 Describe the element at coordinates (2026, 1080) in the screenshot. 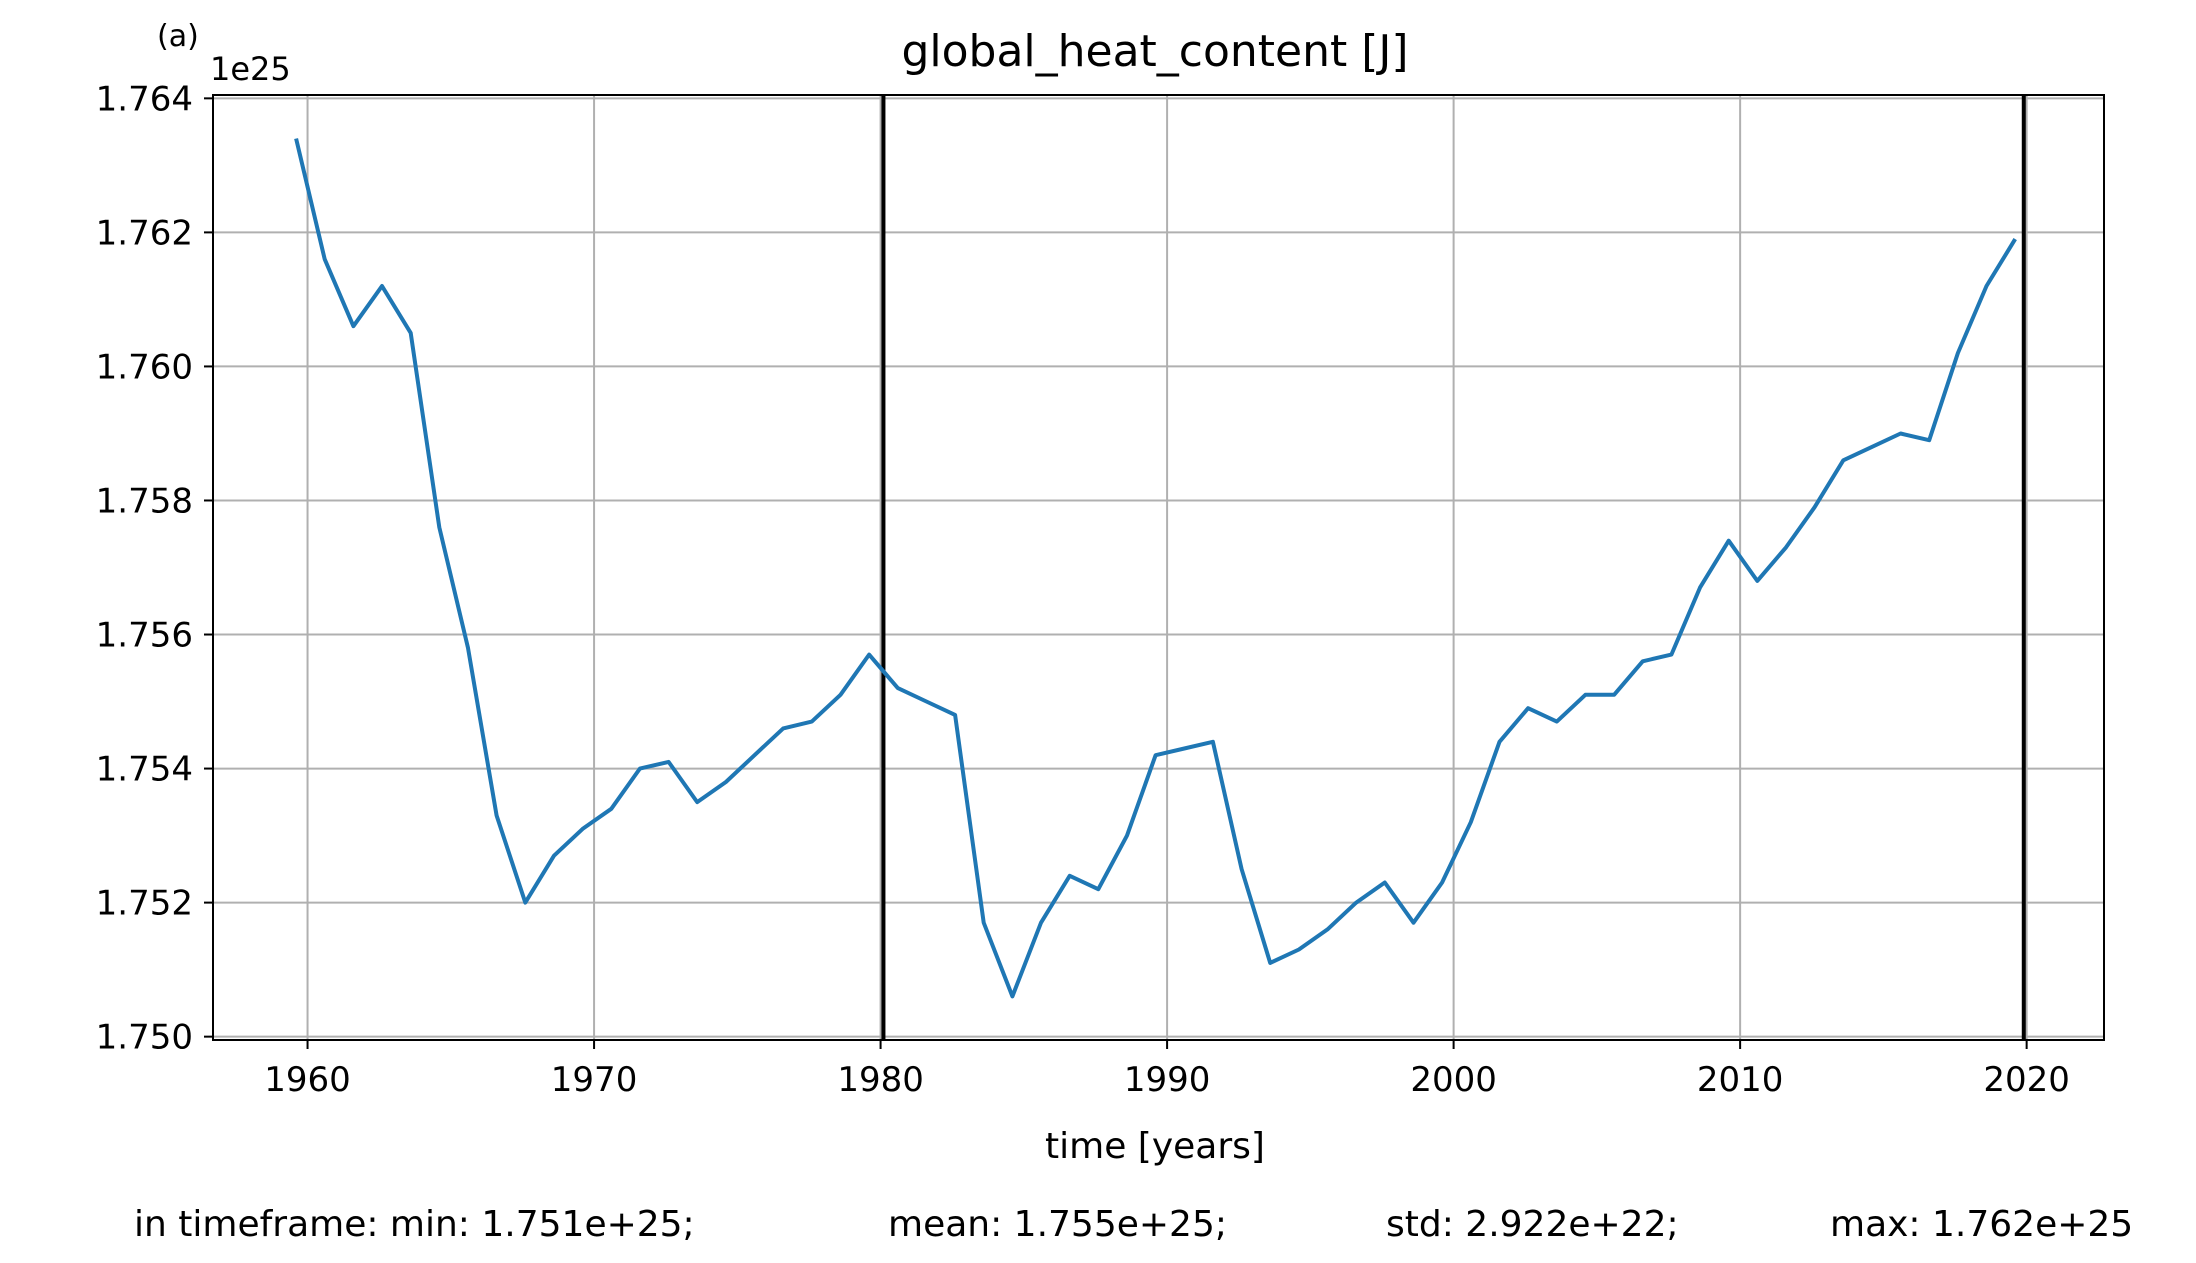

I see `x-tick-label: 2020` at that location.